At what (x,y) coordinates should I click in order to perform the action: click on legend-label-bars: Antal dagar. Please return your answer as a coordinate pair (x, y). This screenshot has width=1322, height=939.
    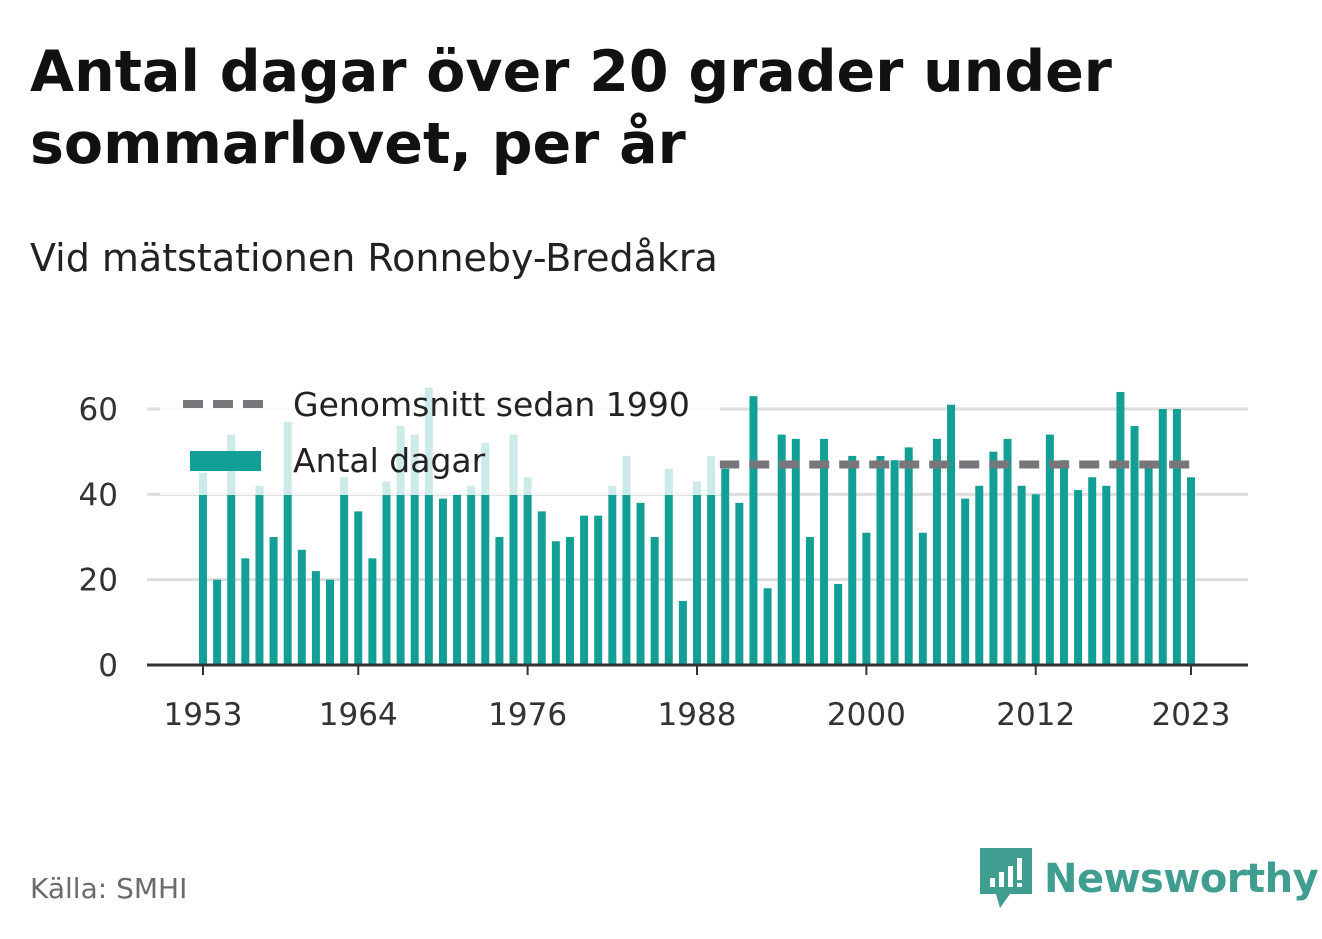
    Looking at the image, I should click on (389, 460).